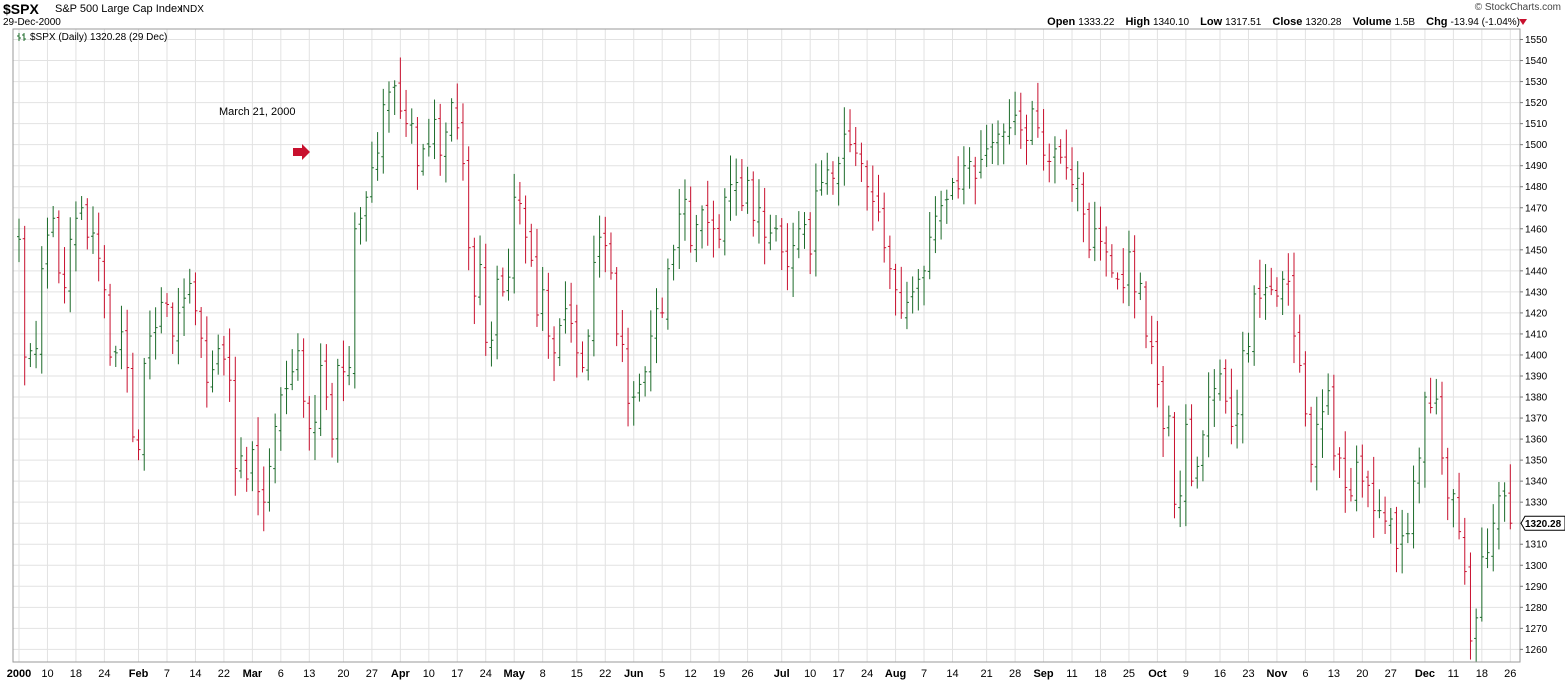 The height and width of the screenshot is (681, 1565). I want to click on x-tick-label: 14, so click(952, 674).